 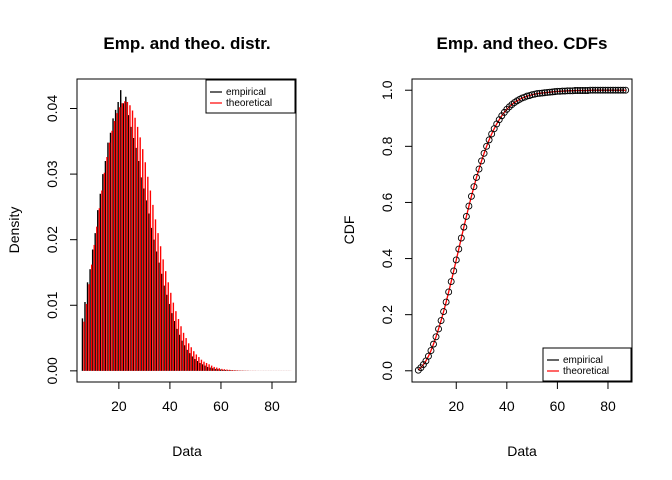 What do you see at coordinates (187, 451) in the screenshot?
I see `density-x-axis-label: Data` at bounding box center [187, 451].